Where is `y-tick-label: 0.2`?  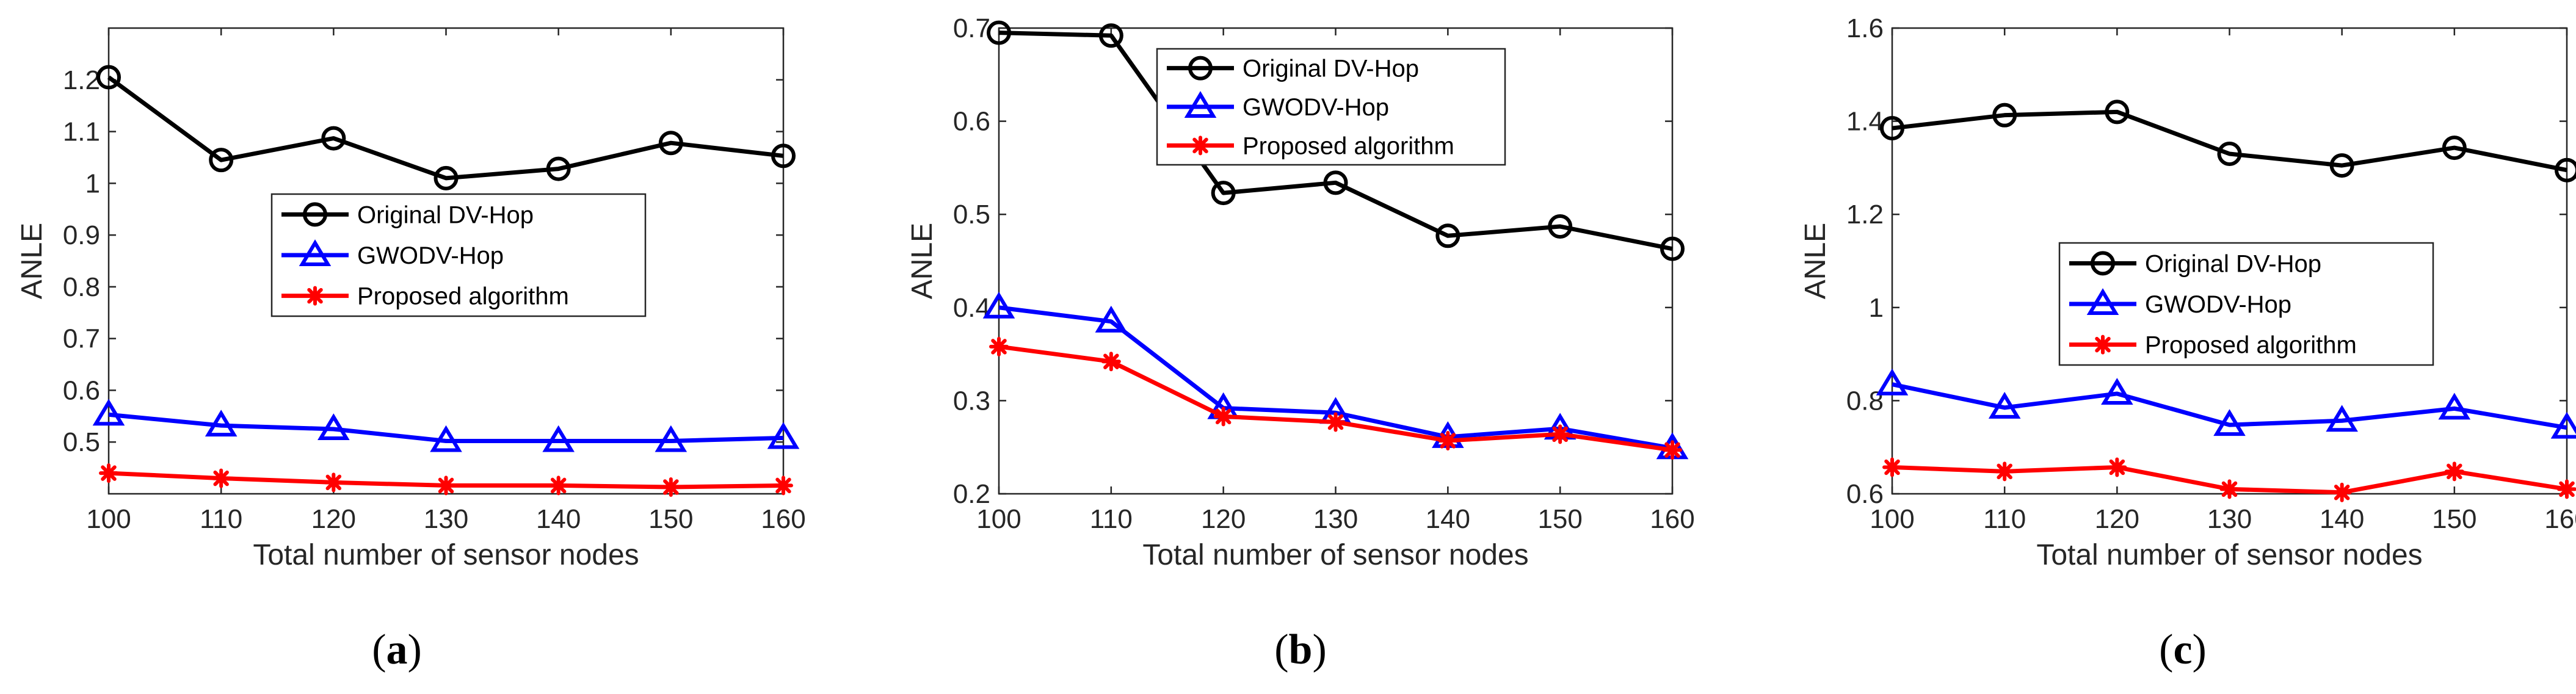 y-tick-label: 0.2 is located at coordinates (971, 494).